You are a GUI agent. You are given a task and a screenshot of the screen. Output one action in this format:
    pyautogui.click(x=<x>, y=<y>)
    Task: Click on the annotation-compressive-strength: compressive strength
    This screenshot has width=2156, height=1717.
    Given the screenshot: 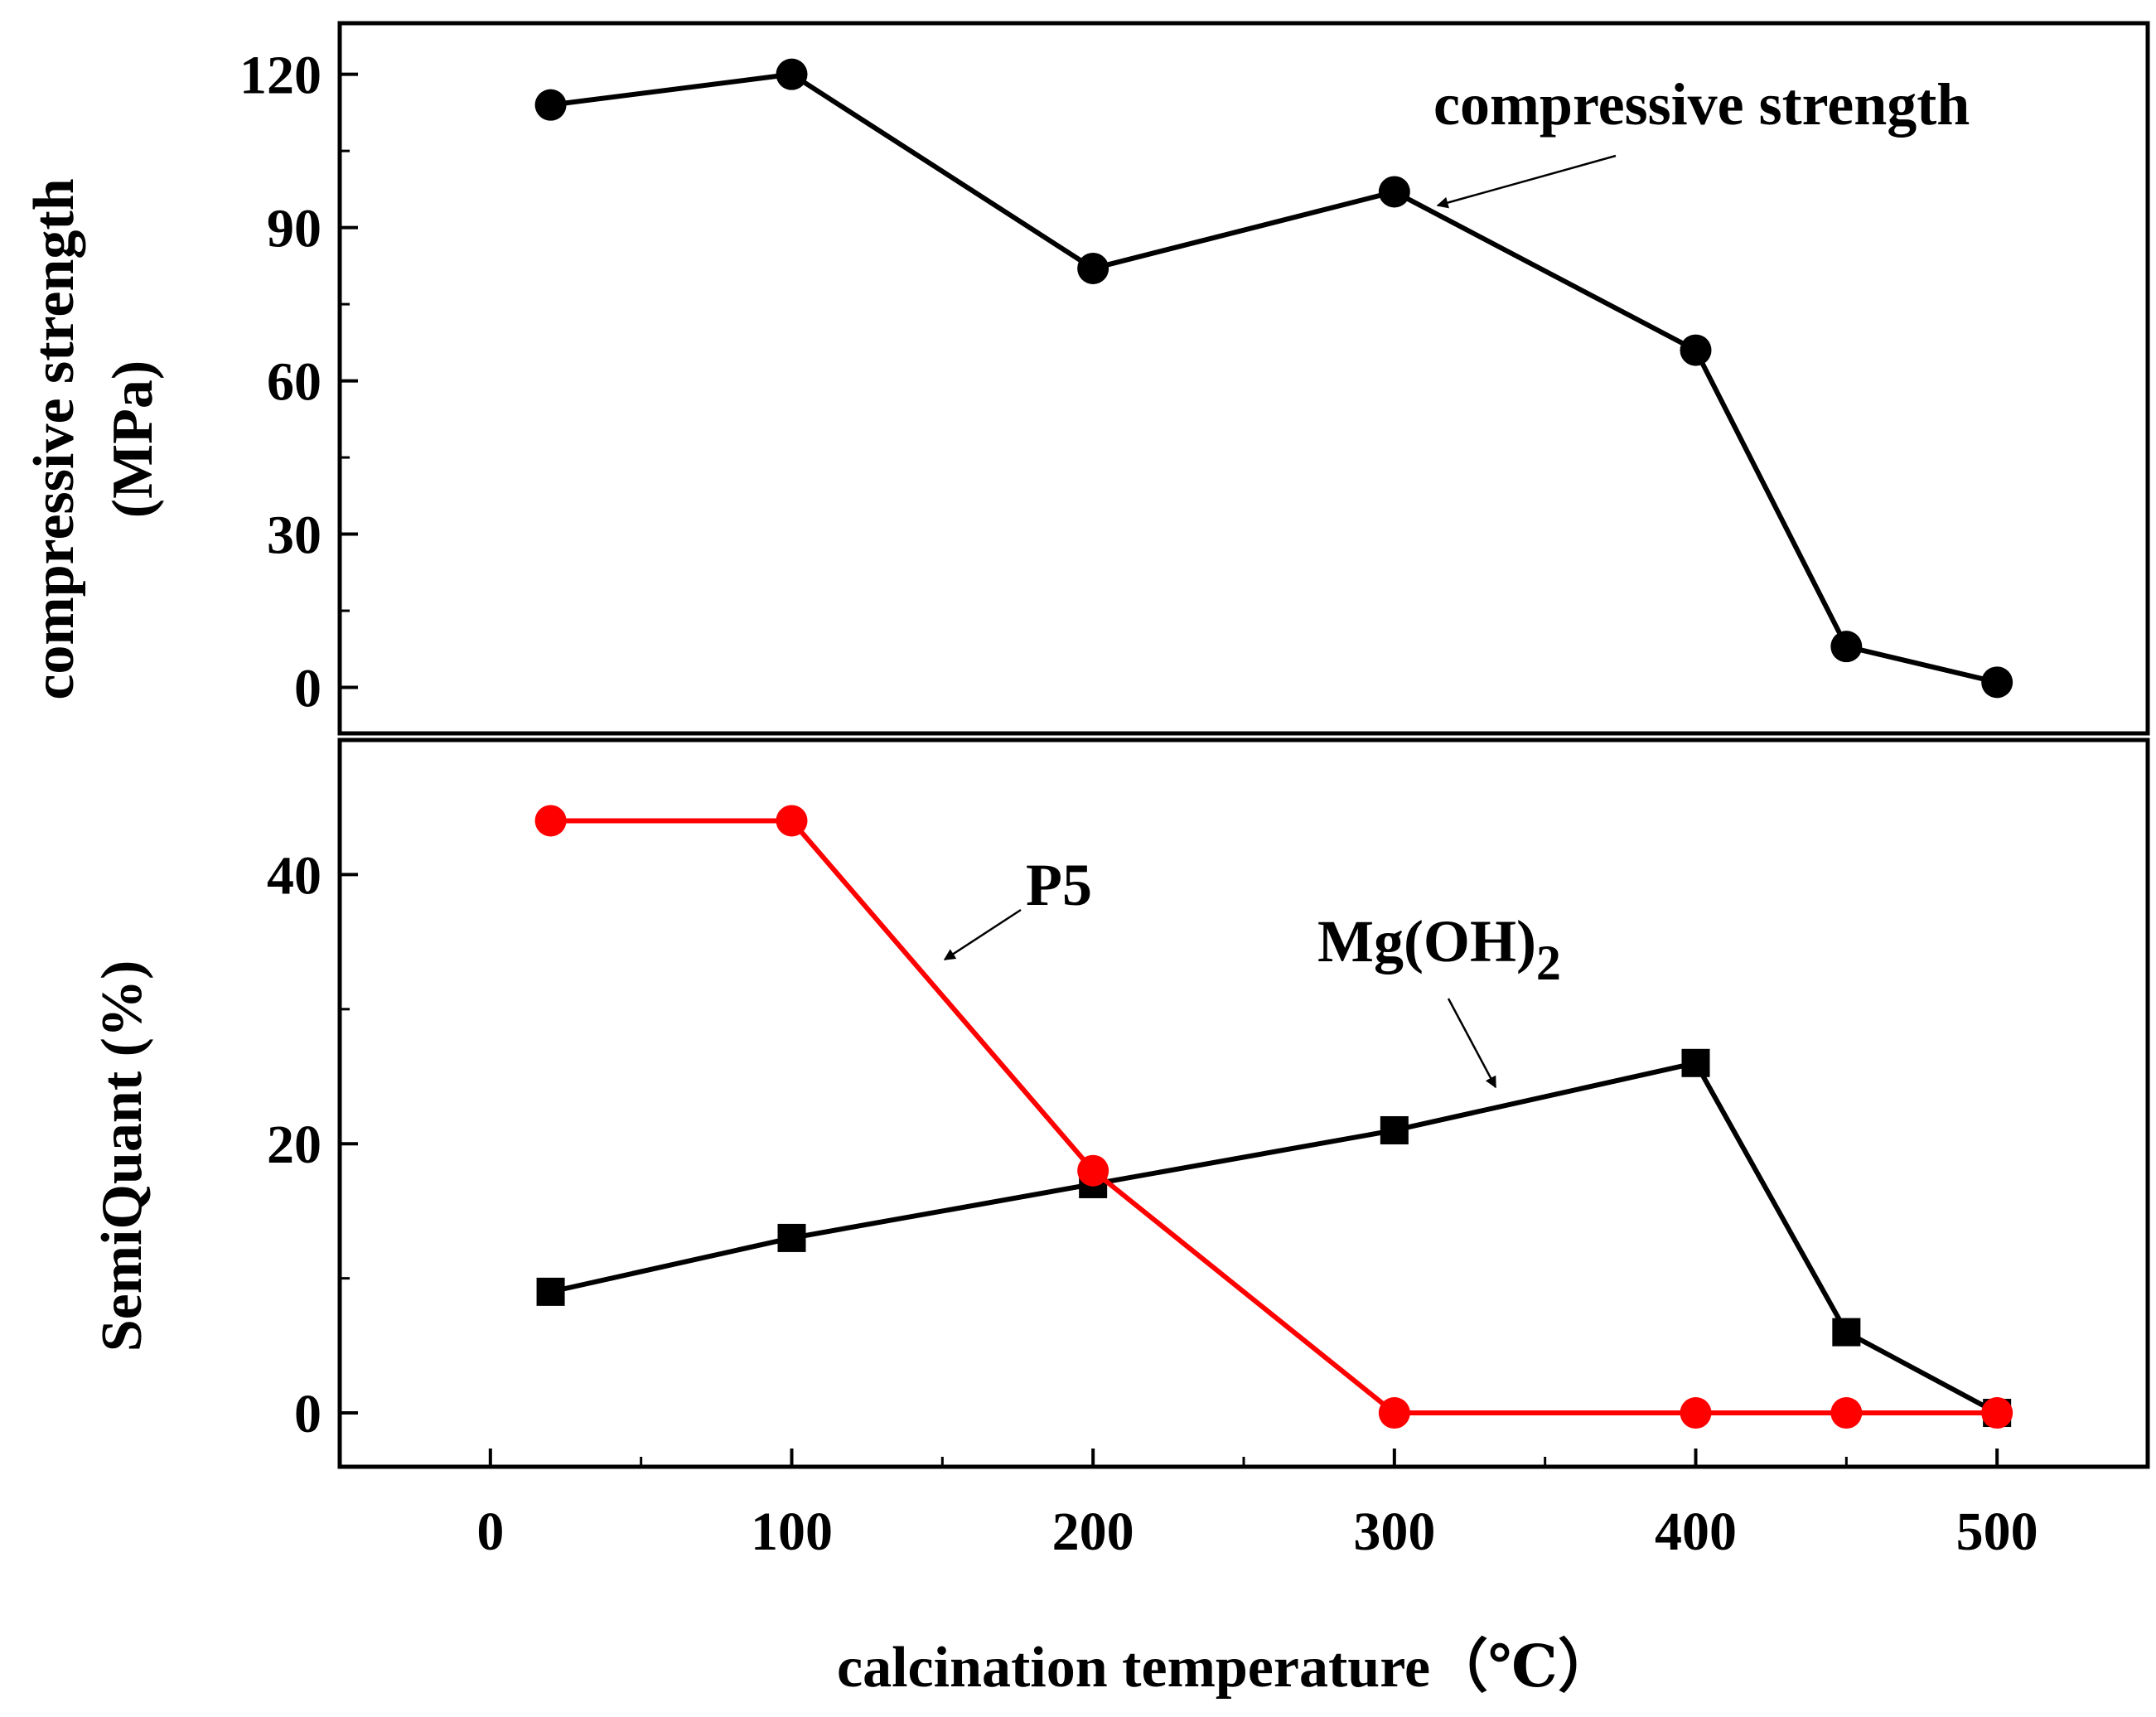 What is the action you would take?
    pyautogui.click(x=1701, y=104)
    